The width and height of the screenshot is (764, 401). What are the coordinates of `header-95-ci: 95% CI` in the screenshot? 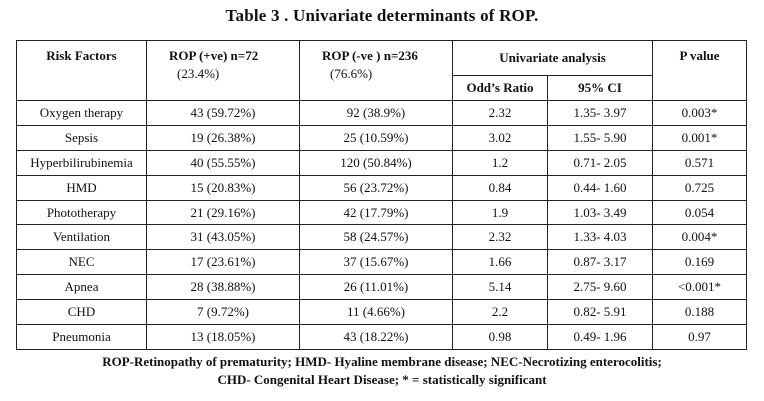 It's located at (600, 88).